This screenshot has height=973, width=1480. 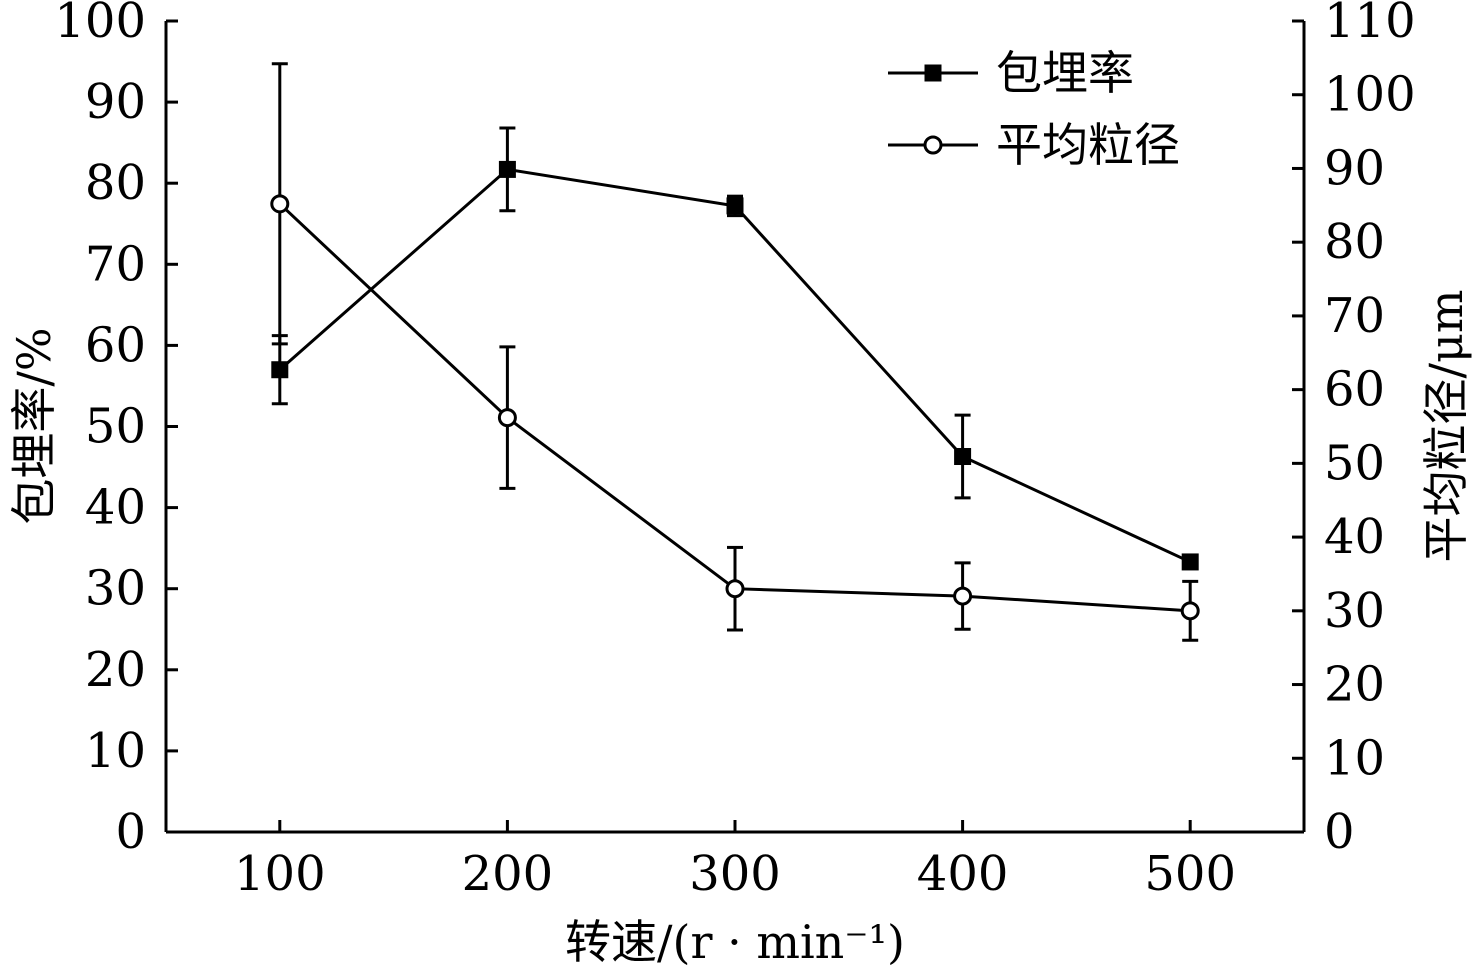 What do you see at coordinates (1354, 390) in the screenshot?
I see `right-y-tick-label-6: 60` at bounding box center [1354, 390].